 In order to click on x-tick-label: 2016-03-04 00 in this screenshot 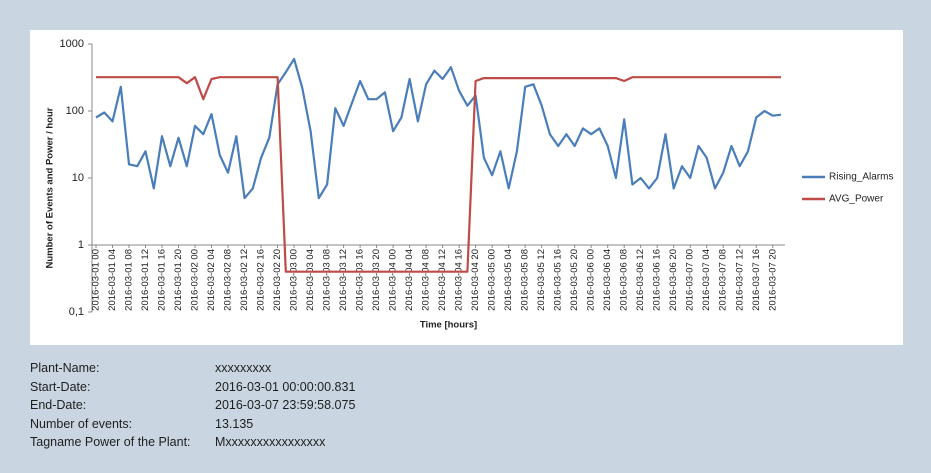, I will do `click(393, 280)`.